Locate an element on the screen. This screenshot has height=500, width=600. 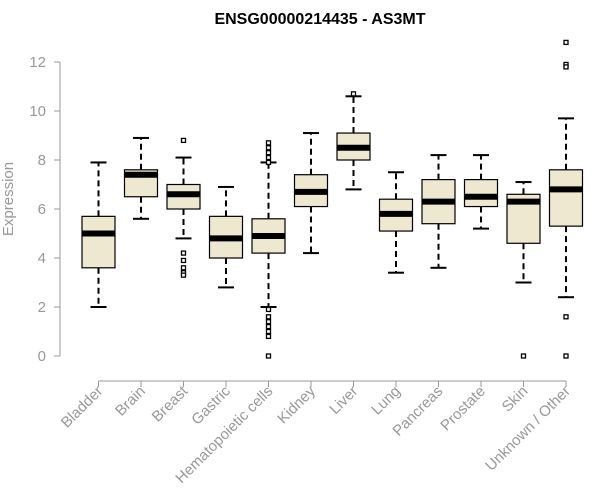
y-tick-label: 0 is located at coordinates (42, 356).